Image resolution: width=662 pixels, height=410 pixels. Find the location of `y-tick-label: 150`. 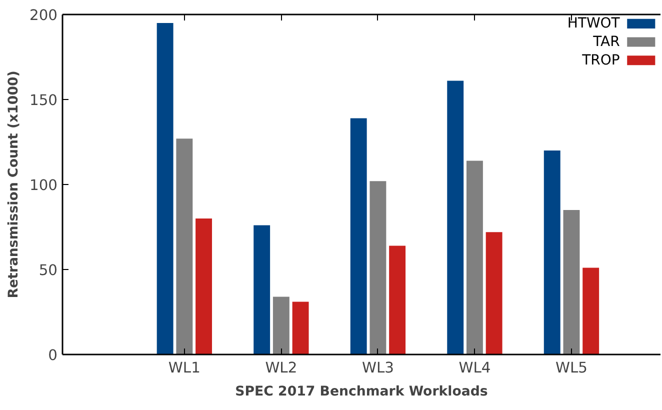

y-tick-label: 150 is located at coordinates (44, 100).